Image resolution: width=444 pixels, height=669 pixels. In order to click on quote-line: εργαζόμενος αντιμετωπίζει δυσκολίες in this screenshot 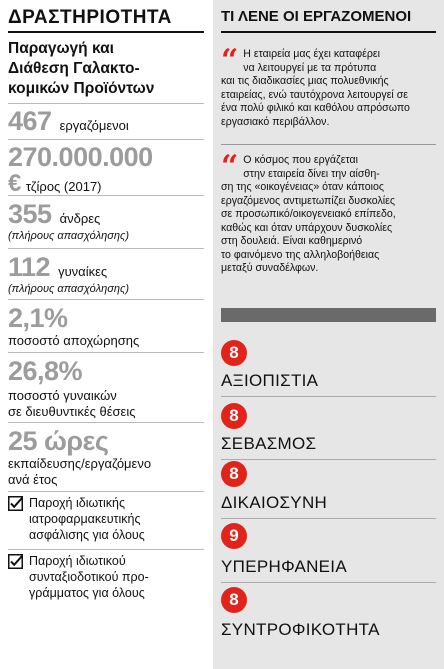, I will do `click(308, 200)`.